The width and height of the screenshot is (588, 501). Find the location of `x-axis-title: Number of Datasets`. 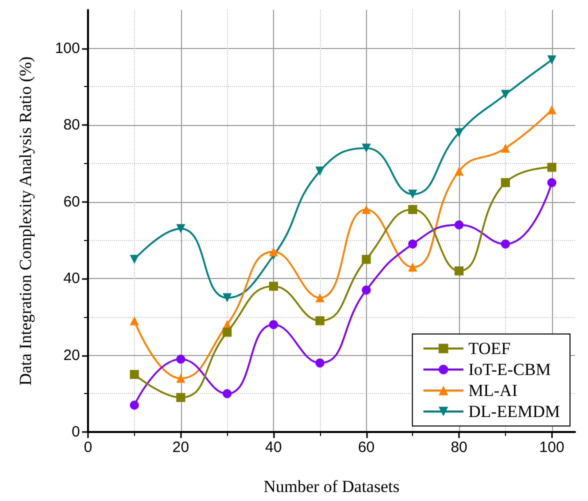

x-axis-title: Number of Datasets is located at coordinates (332, 486).